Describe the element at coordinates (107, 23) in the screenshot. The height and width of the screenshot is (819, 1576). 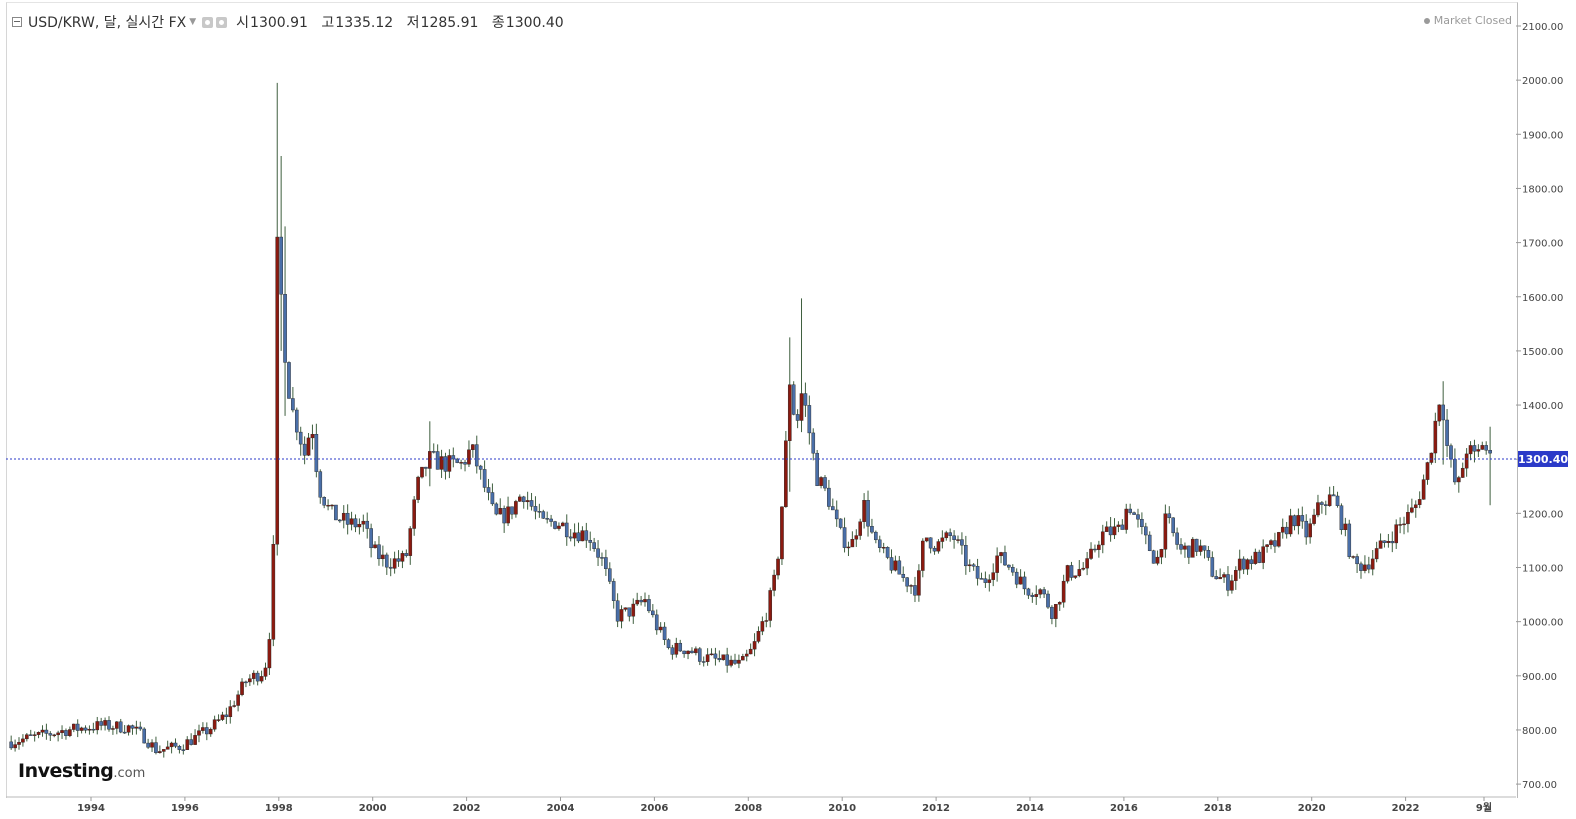
I see `symbol-title: USD/KRW, 달, 실시간 FX` at that location.